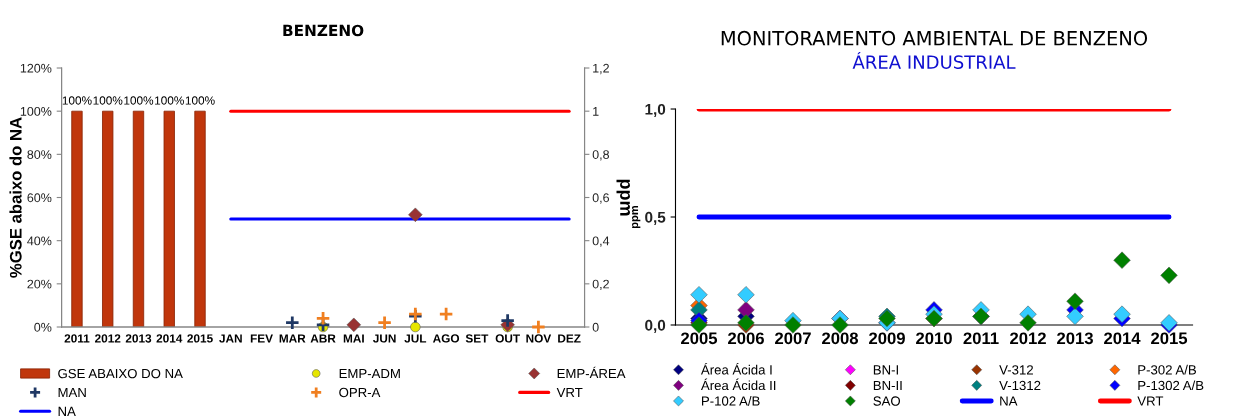  What do you see at coordinates (72, 392) in the screenshot?
I see `legend-label: MAN` at bounding box center [72, 392].